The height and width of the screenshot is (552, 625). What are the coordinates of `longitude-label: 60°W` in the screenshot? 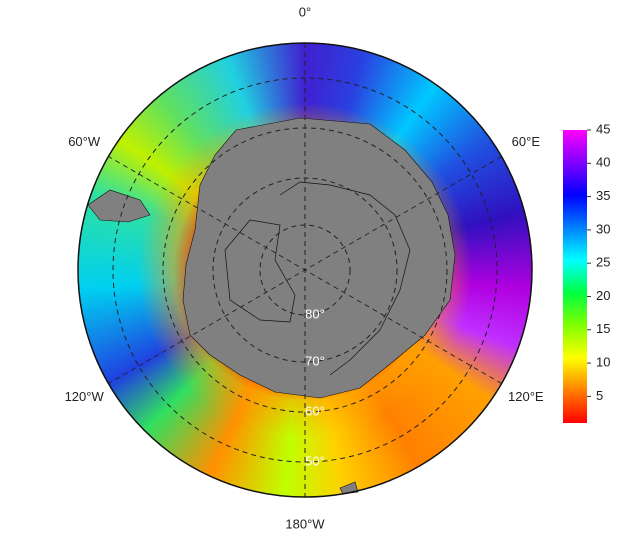 It's located at (84, 141).